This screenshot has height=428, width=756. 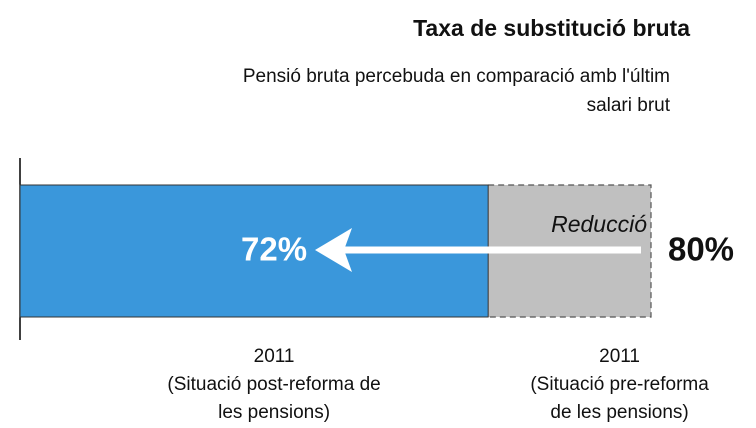 What do you see at coordinates (701, 249) in the screenshot?
I see `value-label: 80%` at bounding box center [701, 249].